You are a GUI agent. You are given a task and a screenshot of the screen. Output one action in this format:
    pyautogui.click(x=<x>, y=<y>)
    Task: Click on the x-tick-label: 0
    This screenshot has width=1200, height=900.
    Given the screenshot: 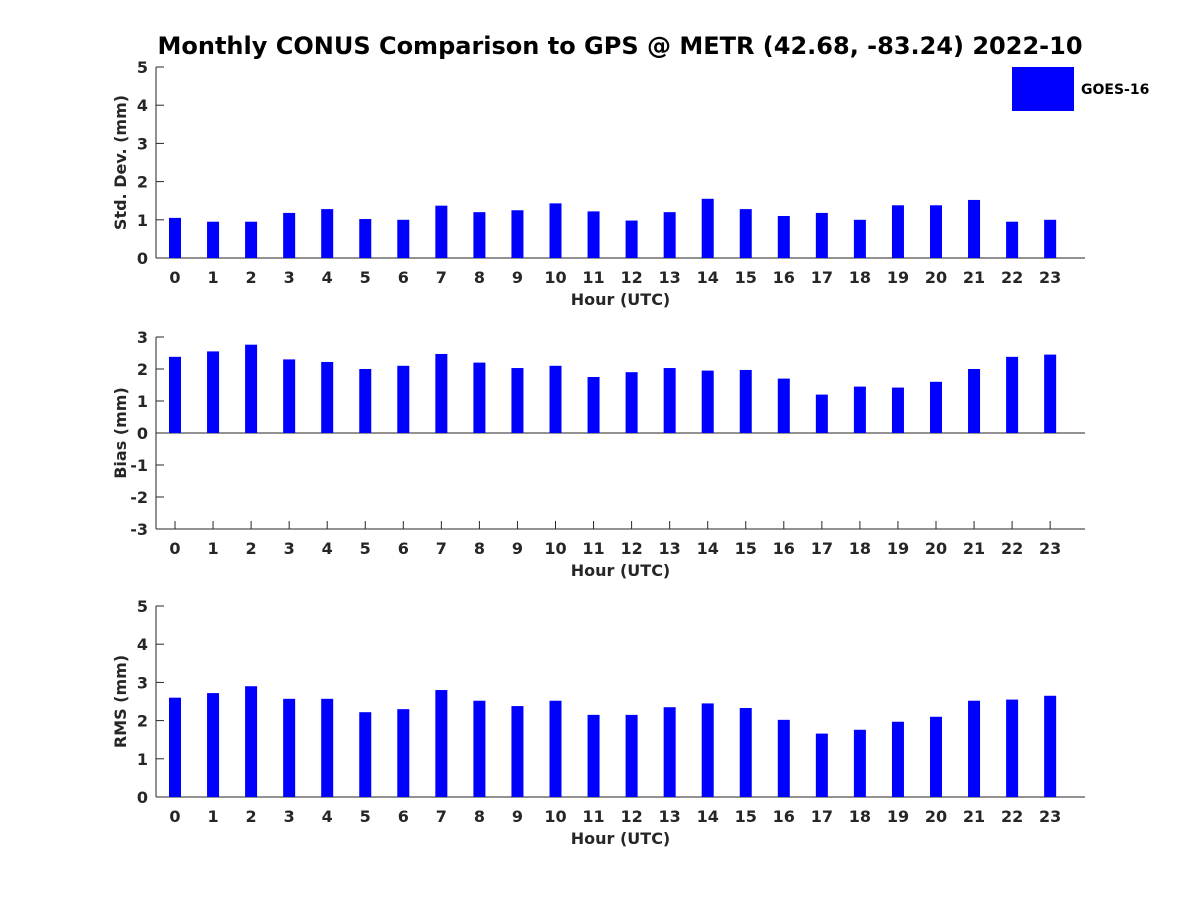 What is the action you would take?
    pyautogui.click(x=174, y=548)
    